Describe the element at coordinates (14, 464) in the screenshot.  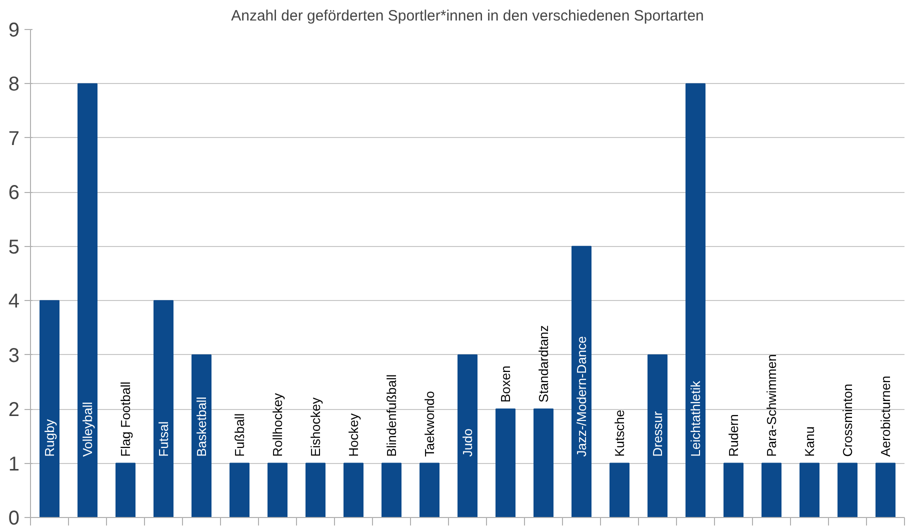
I see `y-tick-label: 1` at that location.